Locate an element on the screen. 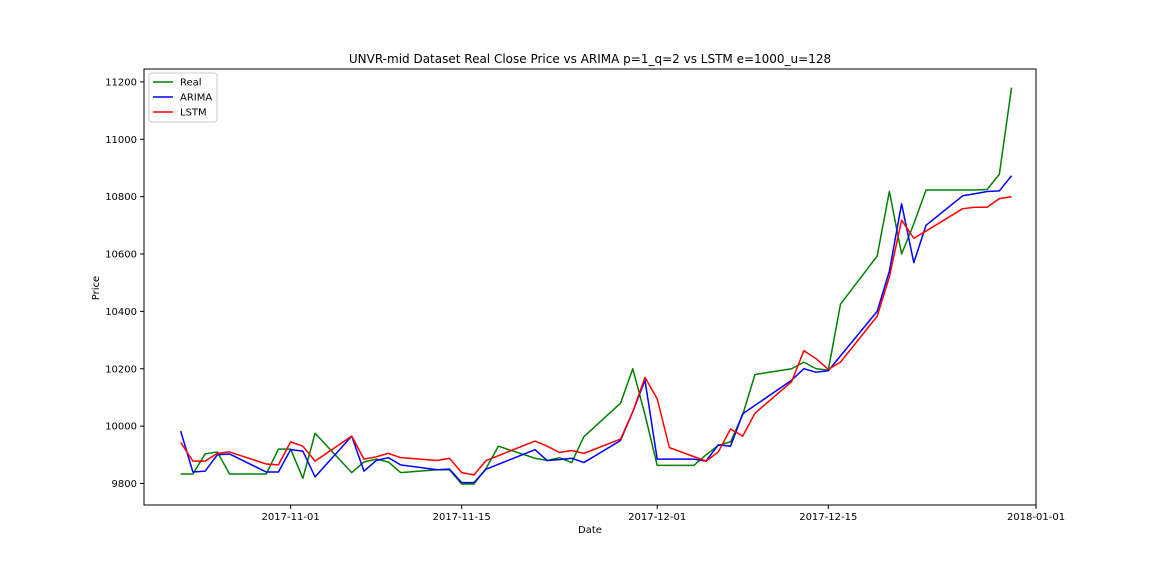 Image resolution: width=1152 pixels, height=576 pixels. y-tick-label: 9800 is located at coordinates (124, 484).